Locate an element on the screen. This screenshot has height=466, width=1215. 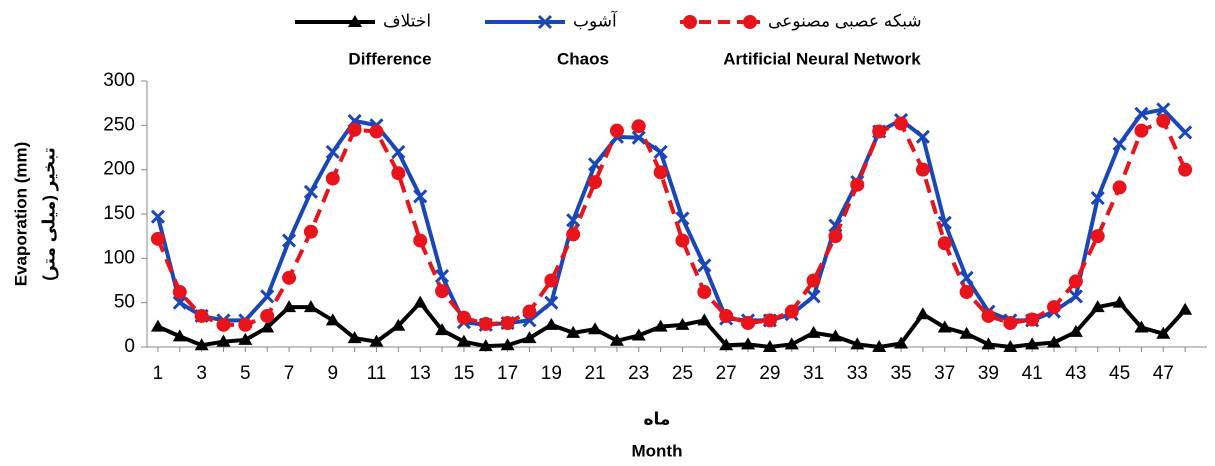
x-tick-label: 21 is located at coordinates (594, 373).